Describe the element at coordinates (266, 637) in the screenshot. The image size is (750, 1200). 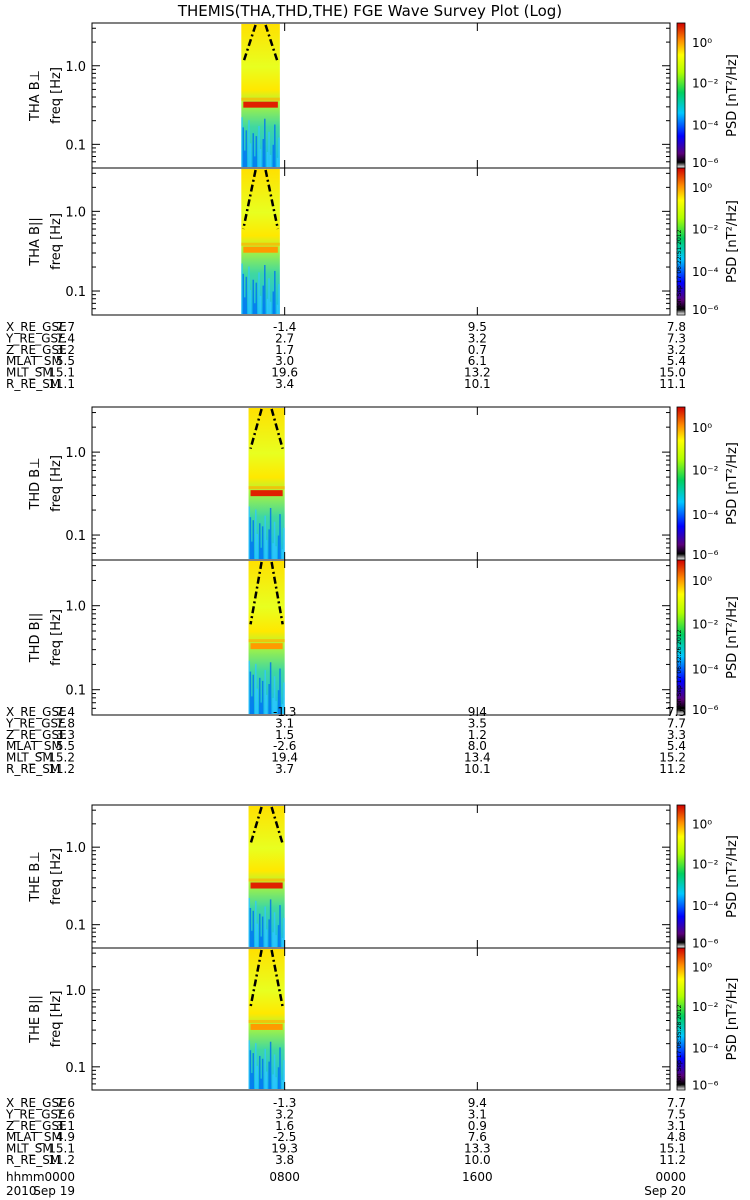
I see `spectrogram-data` at that location.